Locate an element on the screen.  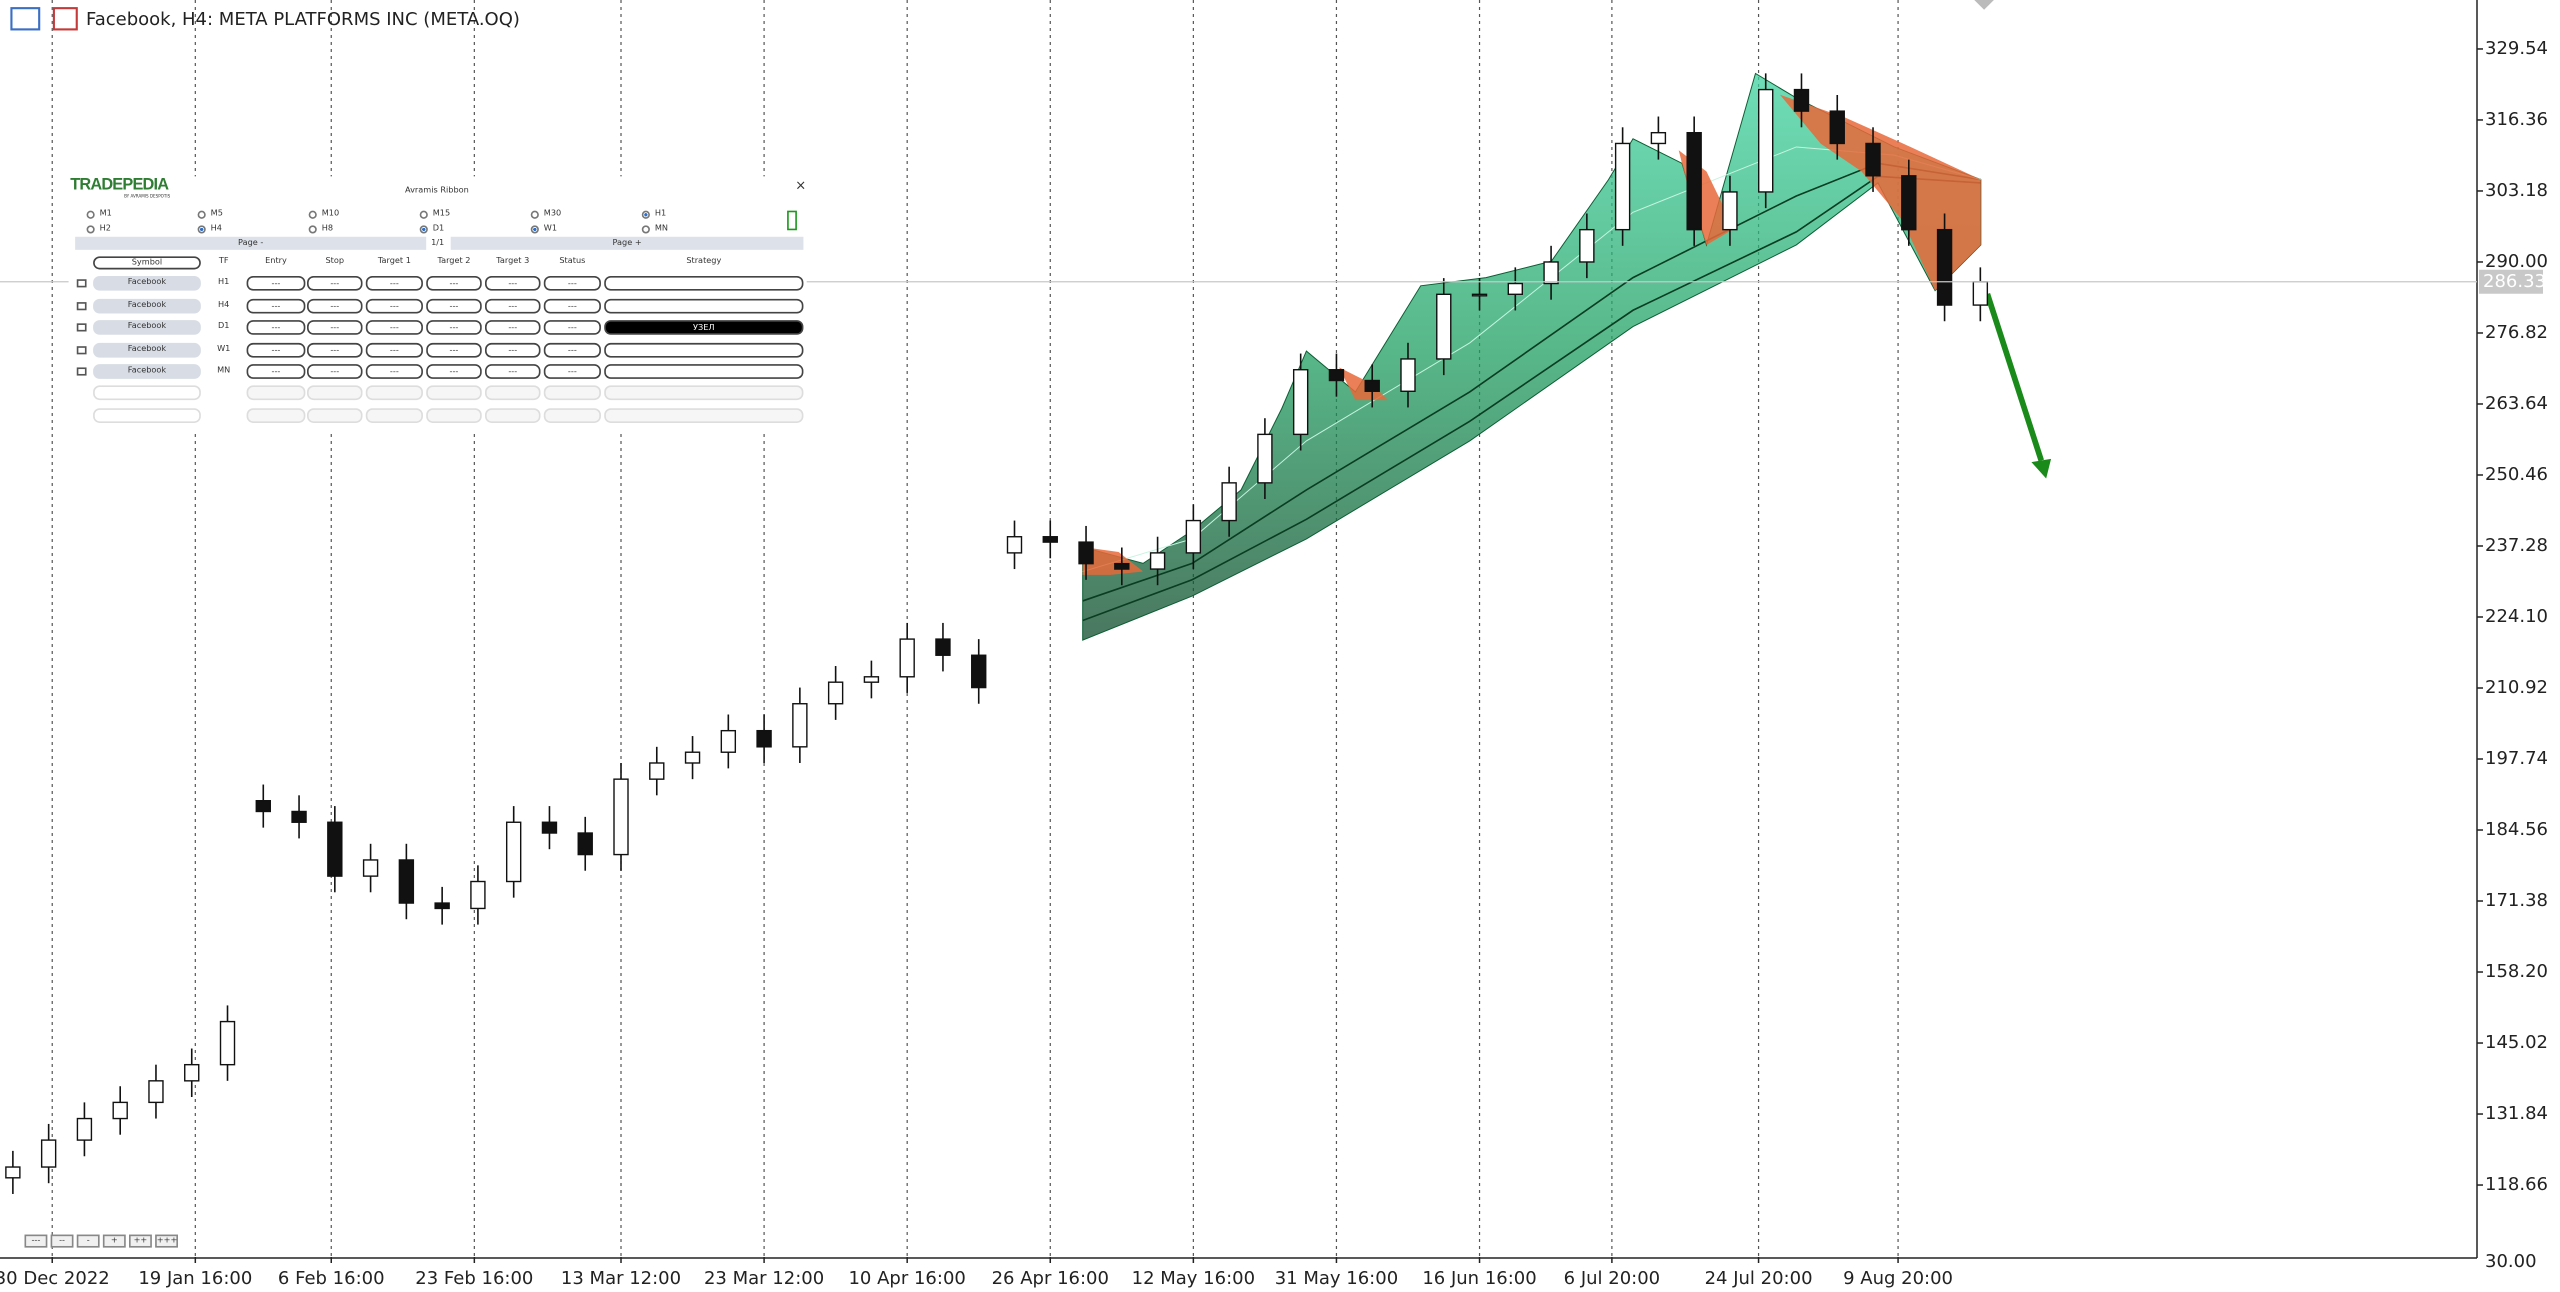
y-tick-label: 237.28 is located at coordinates (2516, 545).